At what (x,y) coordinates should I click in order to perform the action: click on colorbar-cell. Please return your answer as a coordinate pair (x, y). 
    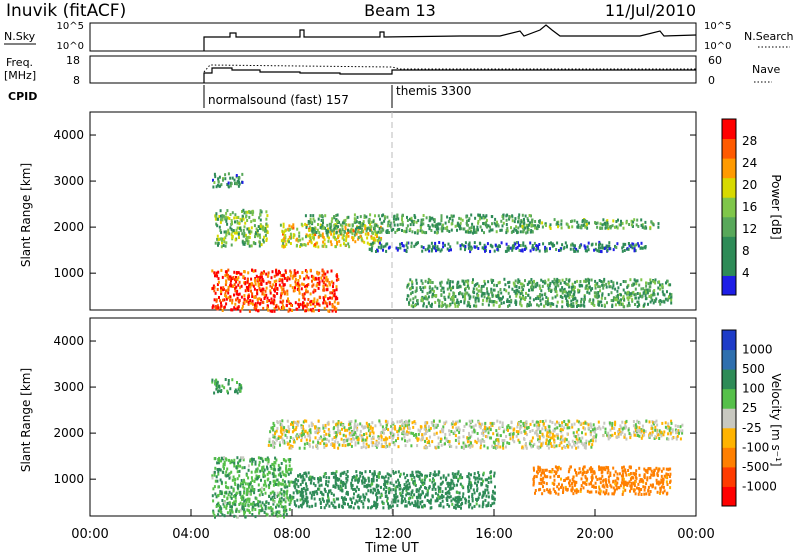
    Looking at the image, I should click on (729, 226).